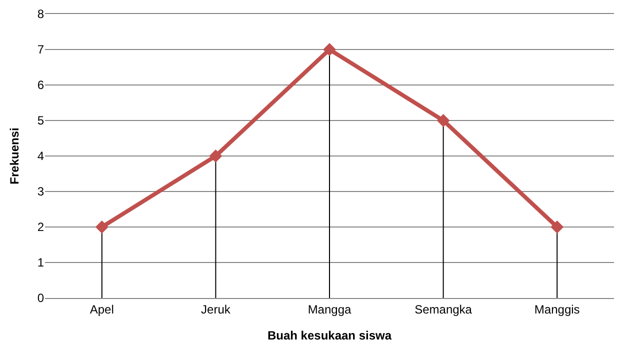  Describe the element at coordinates (40, 14) in the screenshot. I see `y-tick-label: 8` at that location.